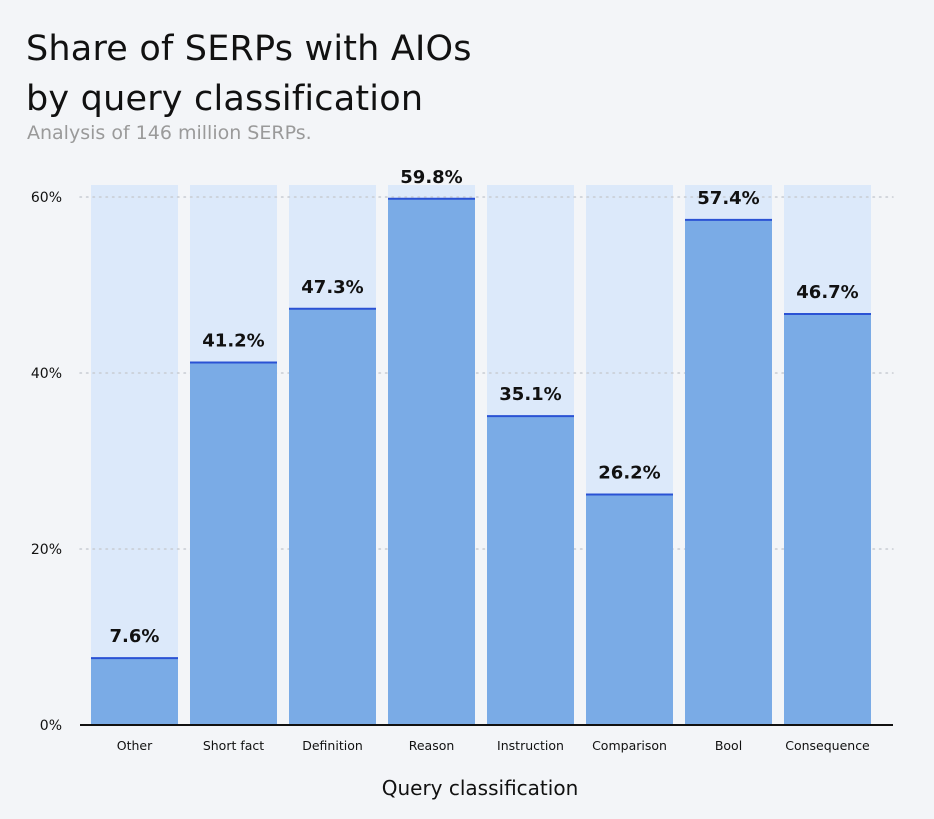  I want to click on x-axis-label: Query classification, so click(480, 788).